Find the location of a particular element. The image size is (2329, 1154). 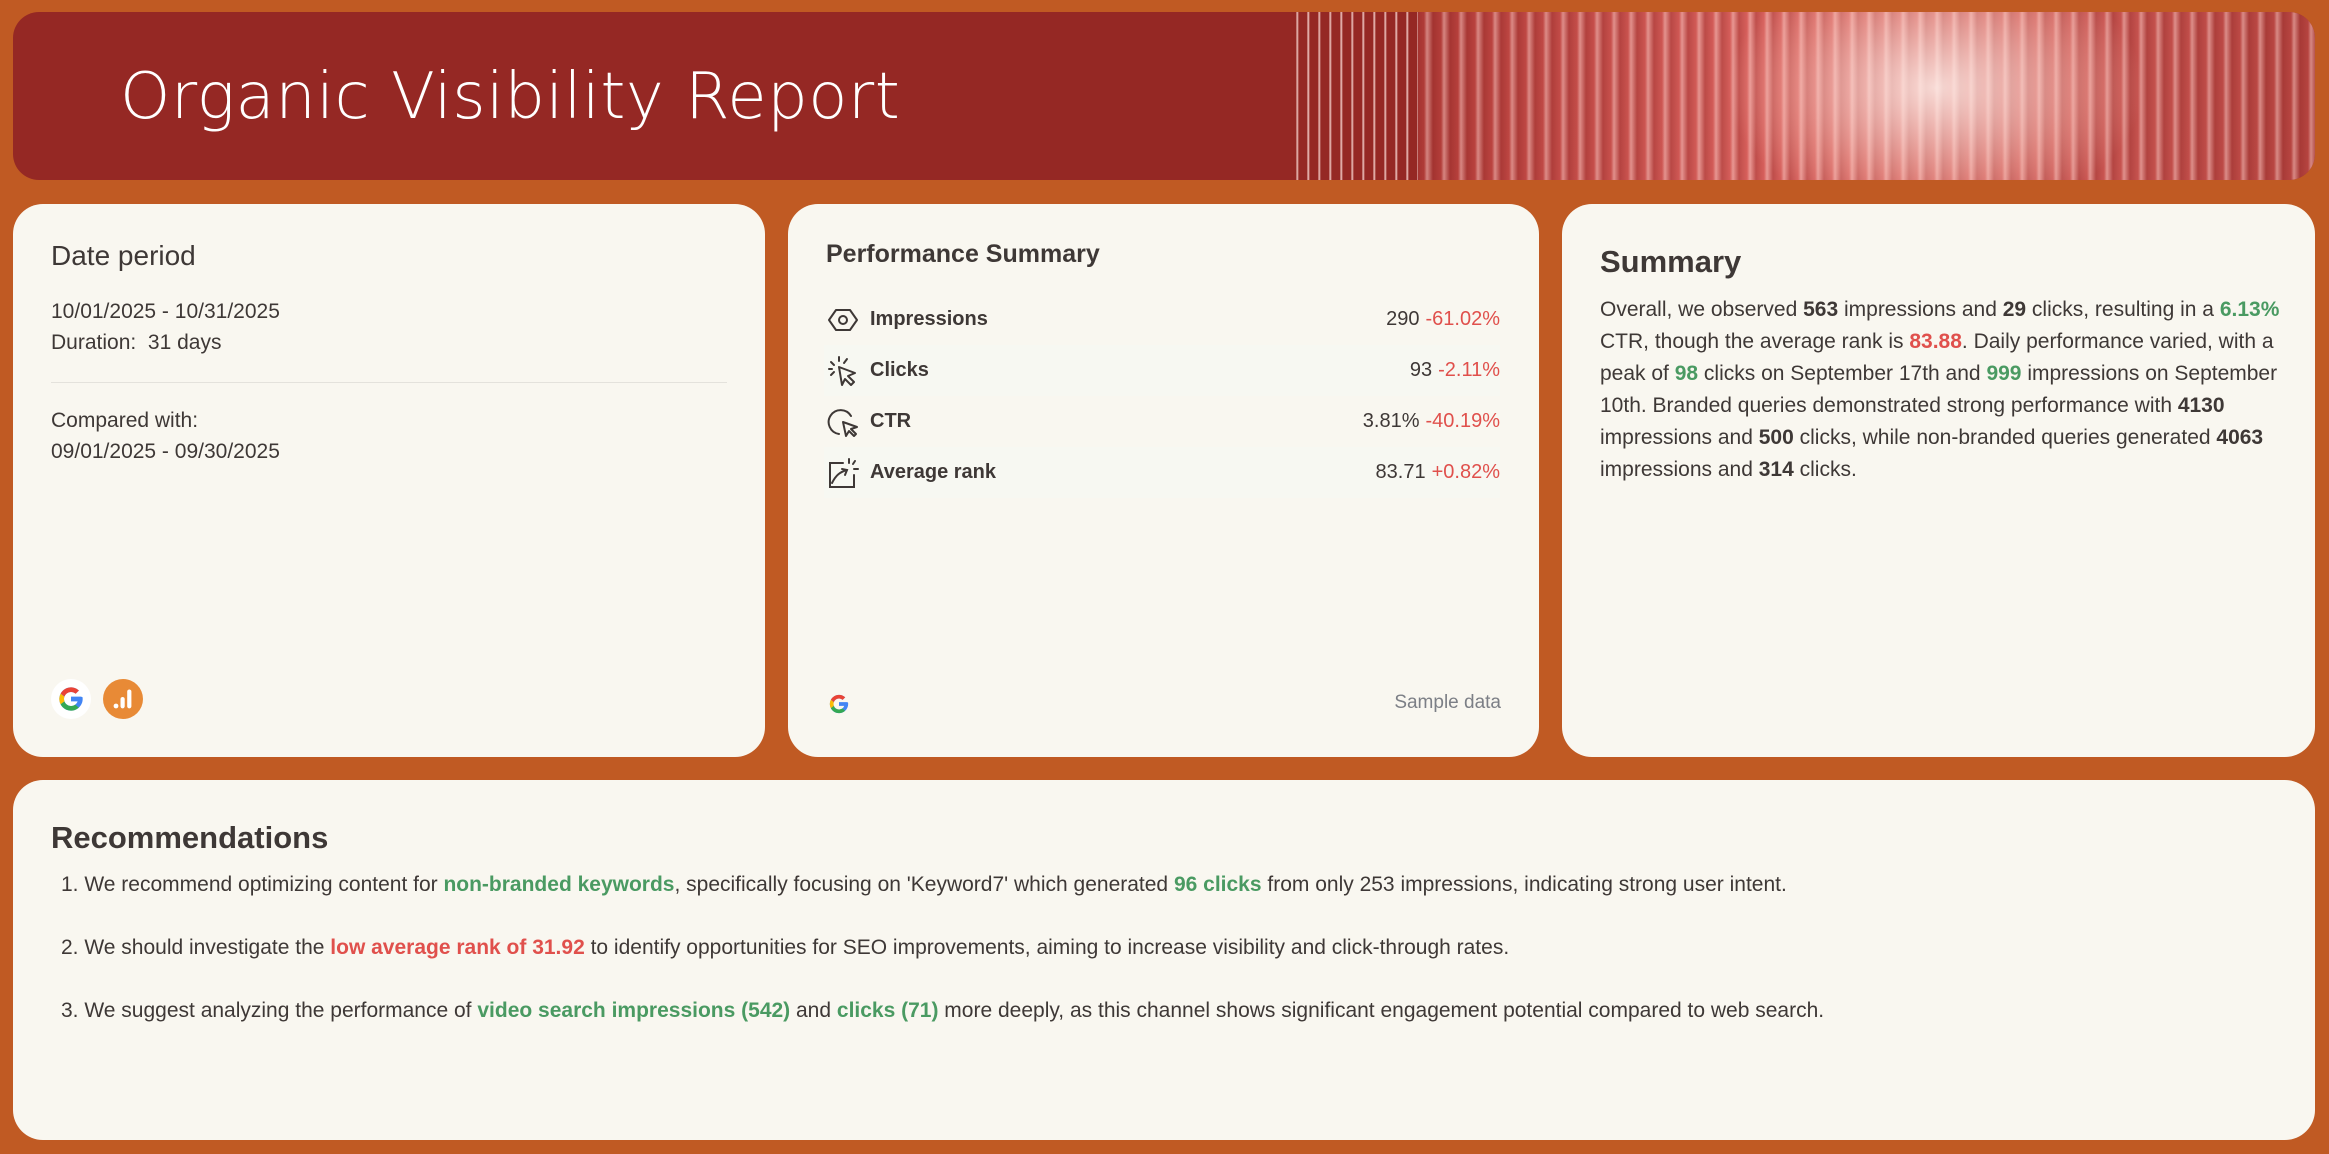

metric-value: 93 is located at coordinates (1421, 370).